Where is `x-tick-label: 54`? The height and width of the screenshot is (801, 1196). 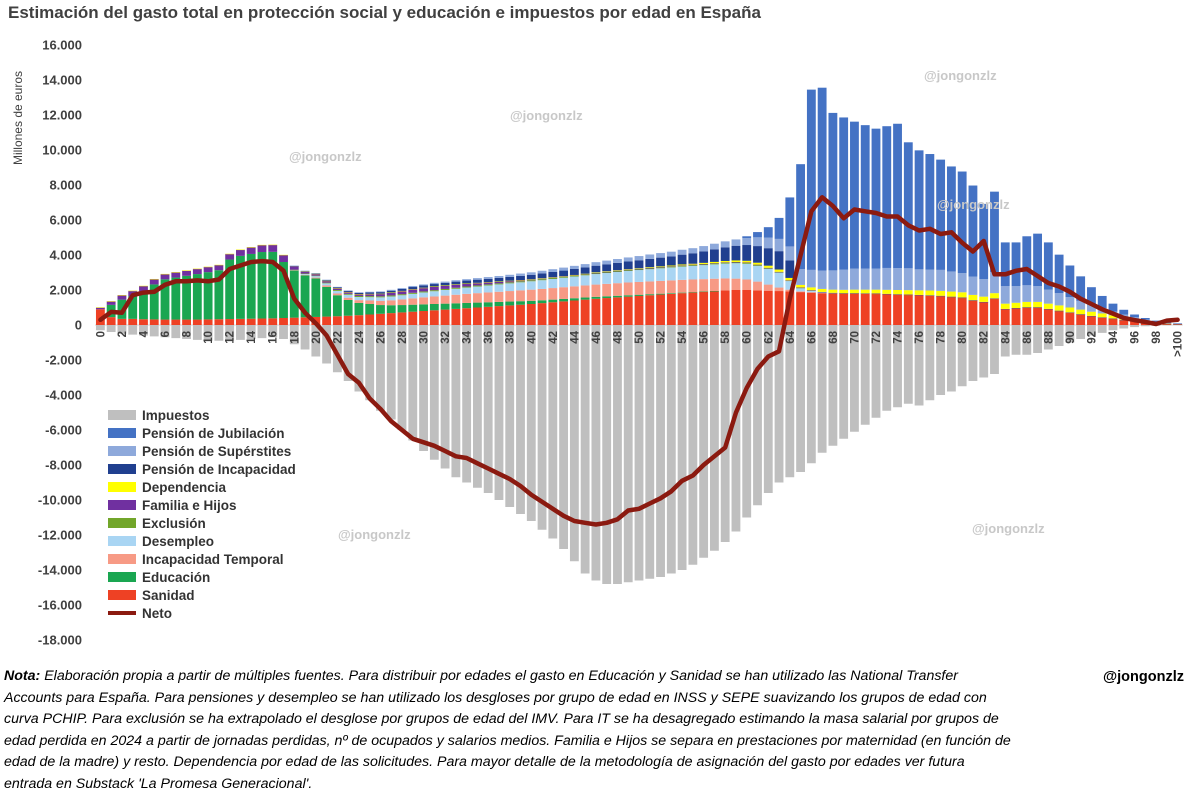
x-tick-label: 54 is located at coordinates (683, 336).